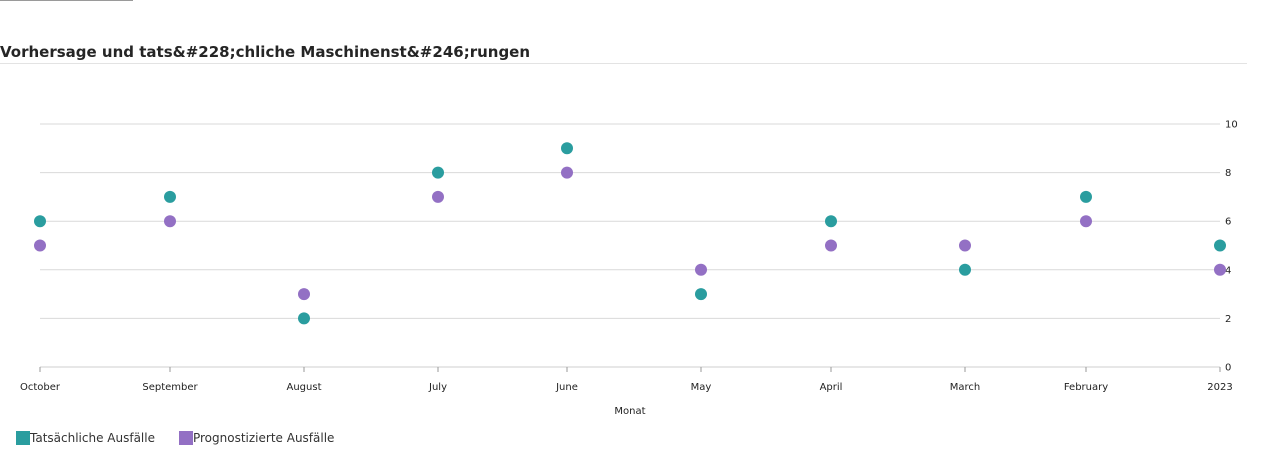 This screenshot has width=1280, height=454. What do you see at coordinates (566, 387) in the screenshot?
I see `x-tick-label-4: June` at bounding box center [566, 387].